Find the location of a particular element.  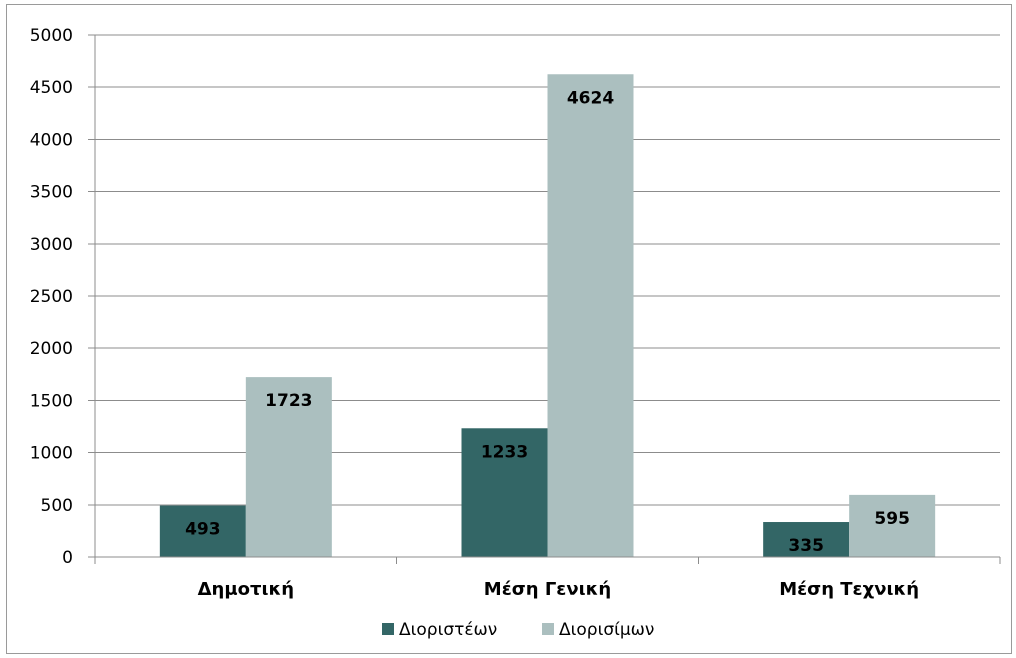

legend-label: Διοριστέων is located at coordinates (448, 630).